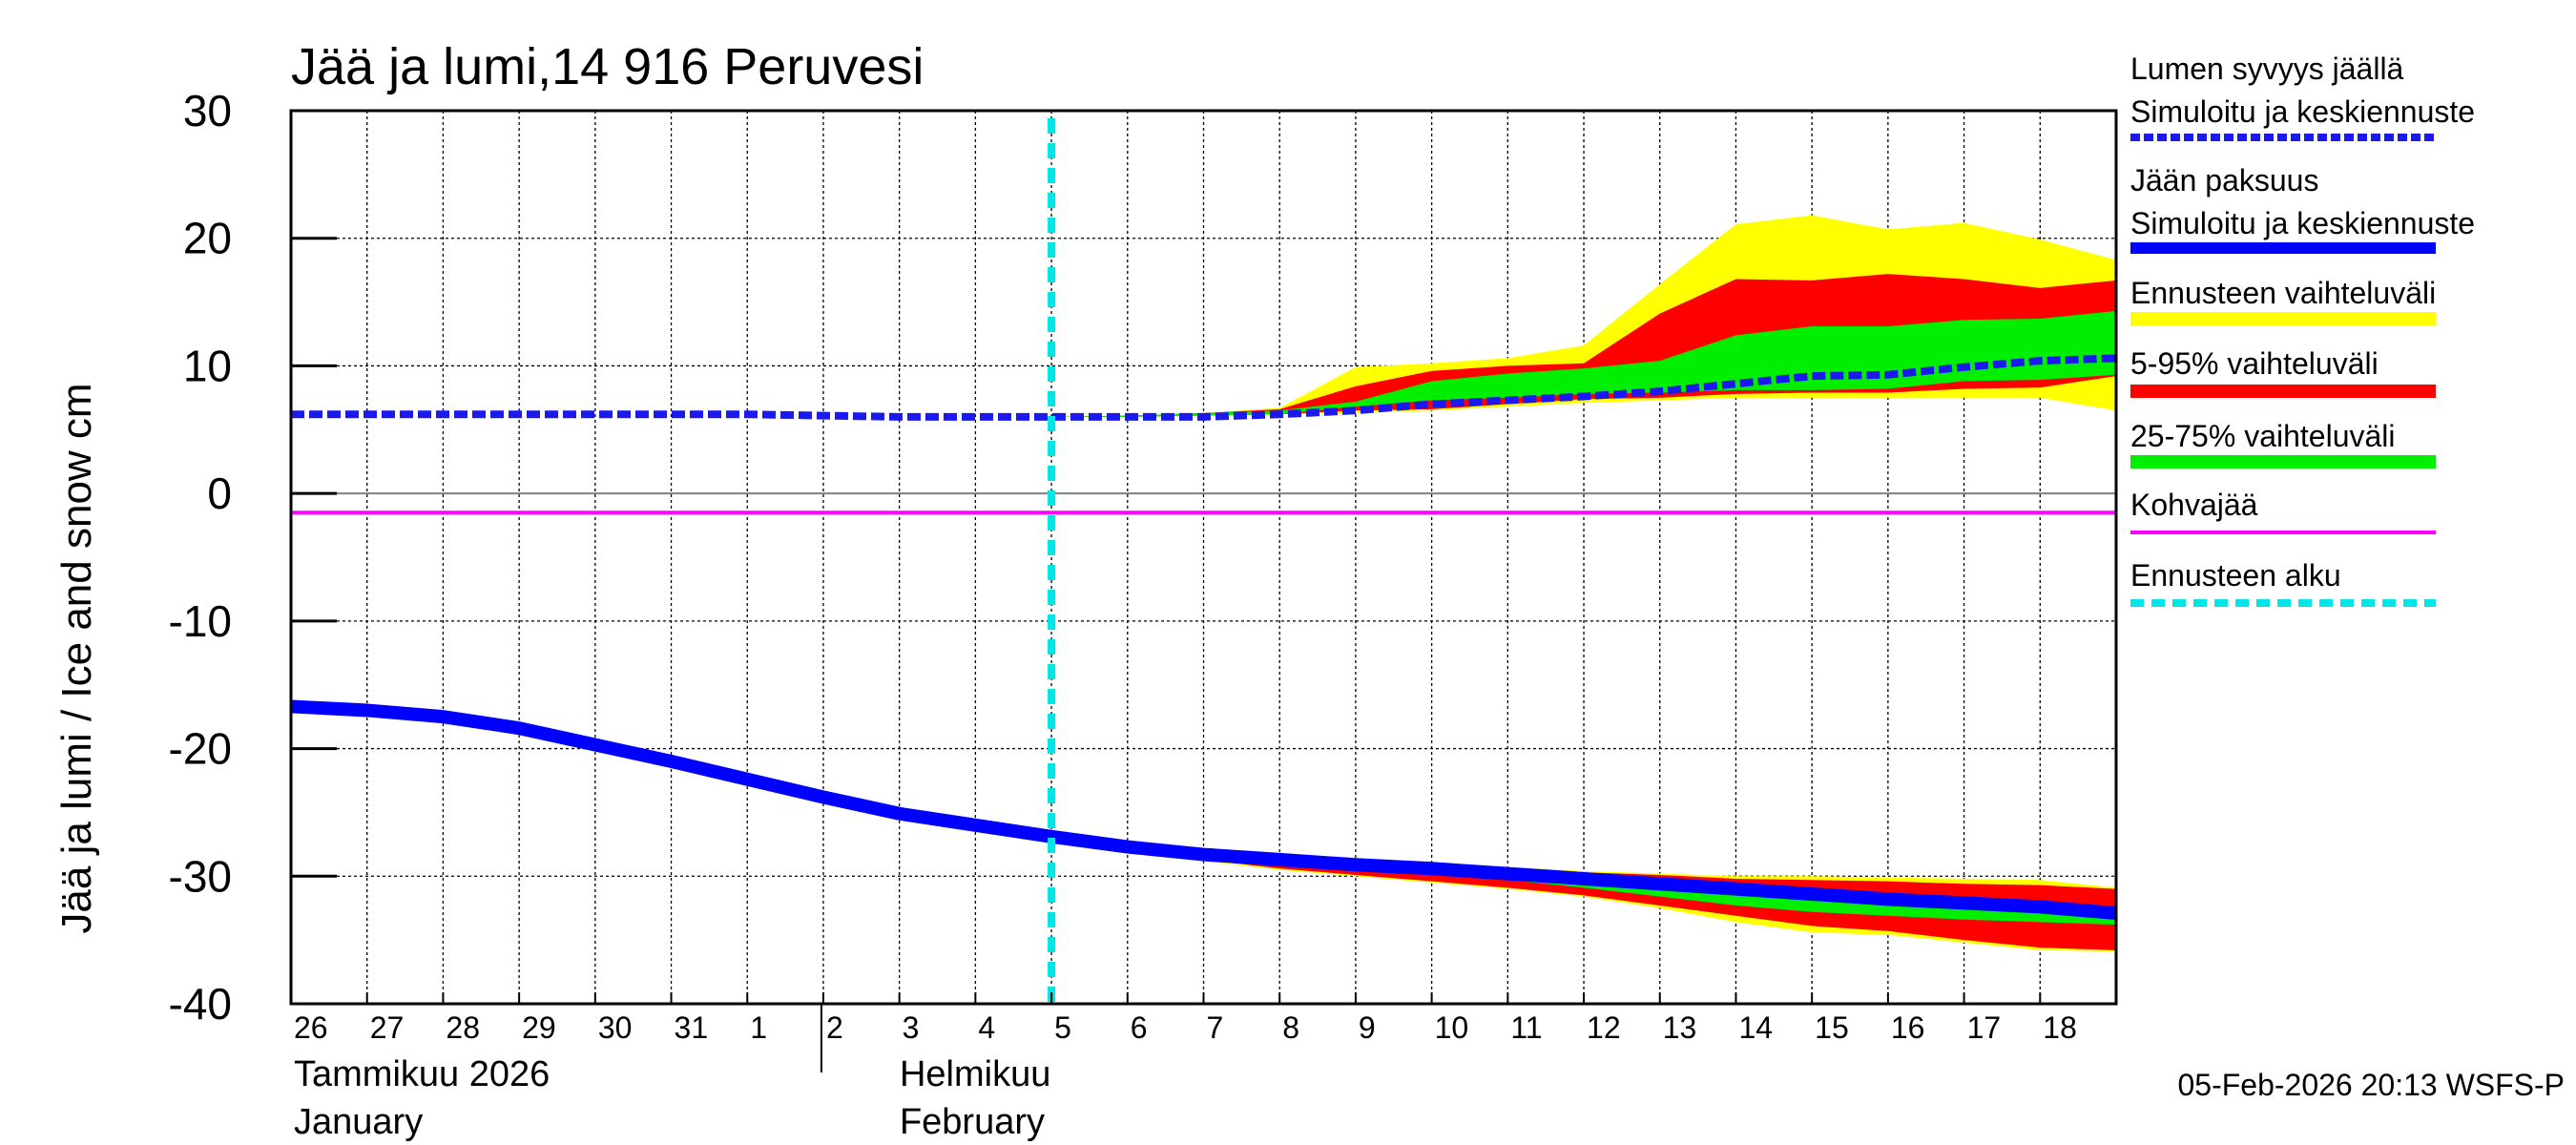  I want to click on month-labels: Tammikuu 2026 January Helmikuu February, so click(672, 1073).